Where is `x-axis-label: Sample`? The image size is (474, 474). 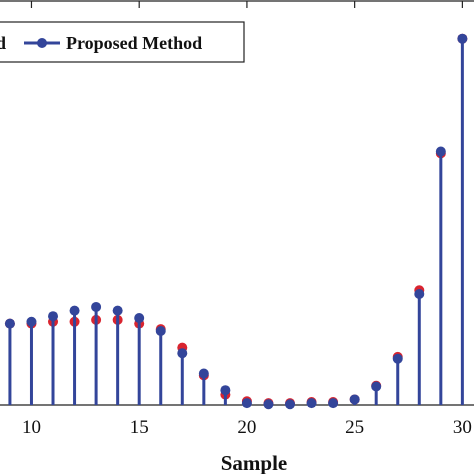 x-axis-label: Sample is located at coordinates (254, 462).